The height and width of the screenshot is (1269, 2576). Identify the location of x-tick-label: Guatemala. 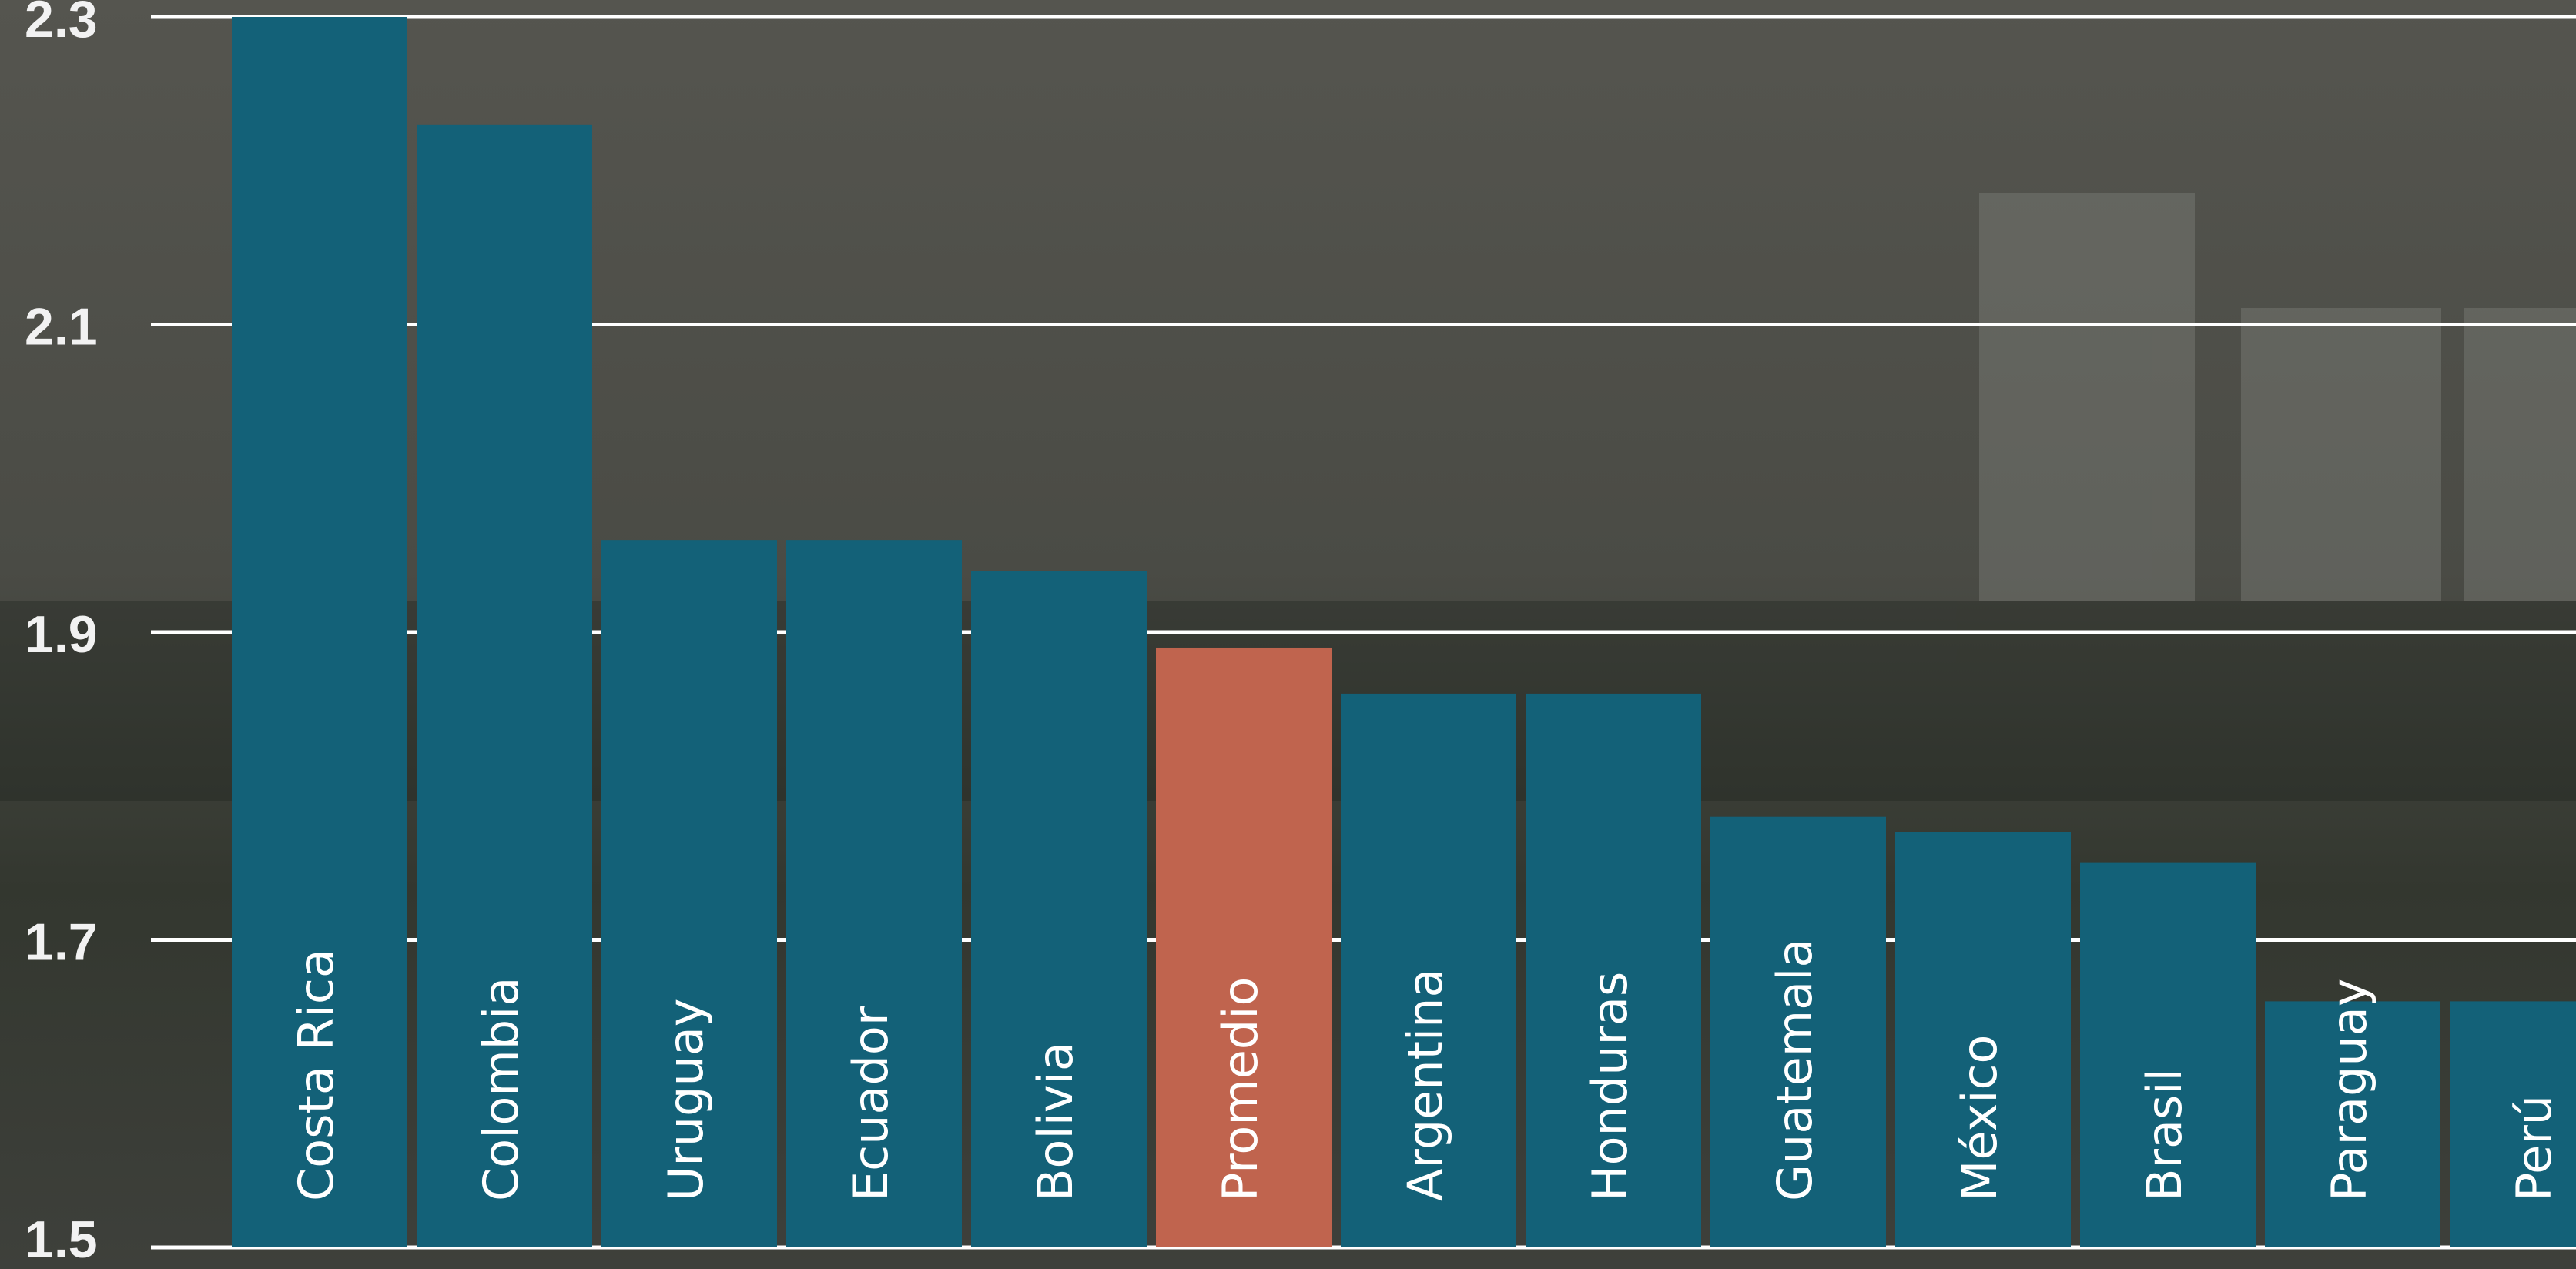
(1795, 1070).